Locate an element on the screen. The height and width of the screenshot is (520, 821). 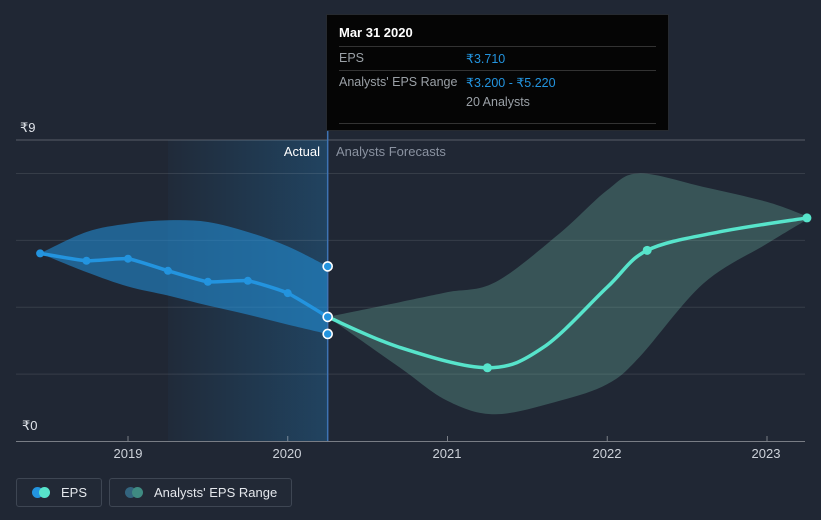
y-axis-min-label: ₹0 is located at coordinates (30, 425).